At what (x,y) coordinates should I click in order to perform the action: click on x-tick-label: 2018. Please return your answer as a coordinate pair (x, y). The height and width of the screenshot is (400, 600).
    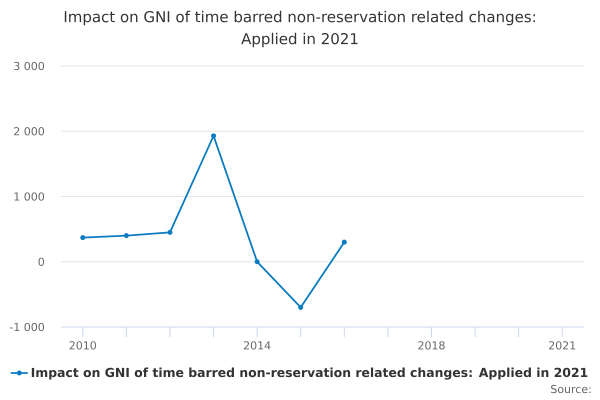
    Looking at the image, I should click on (431, 345).